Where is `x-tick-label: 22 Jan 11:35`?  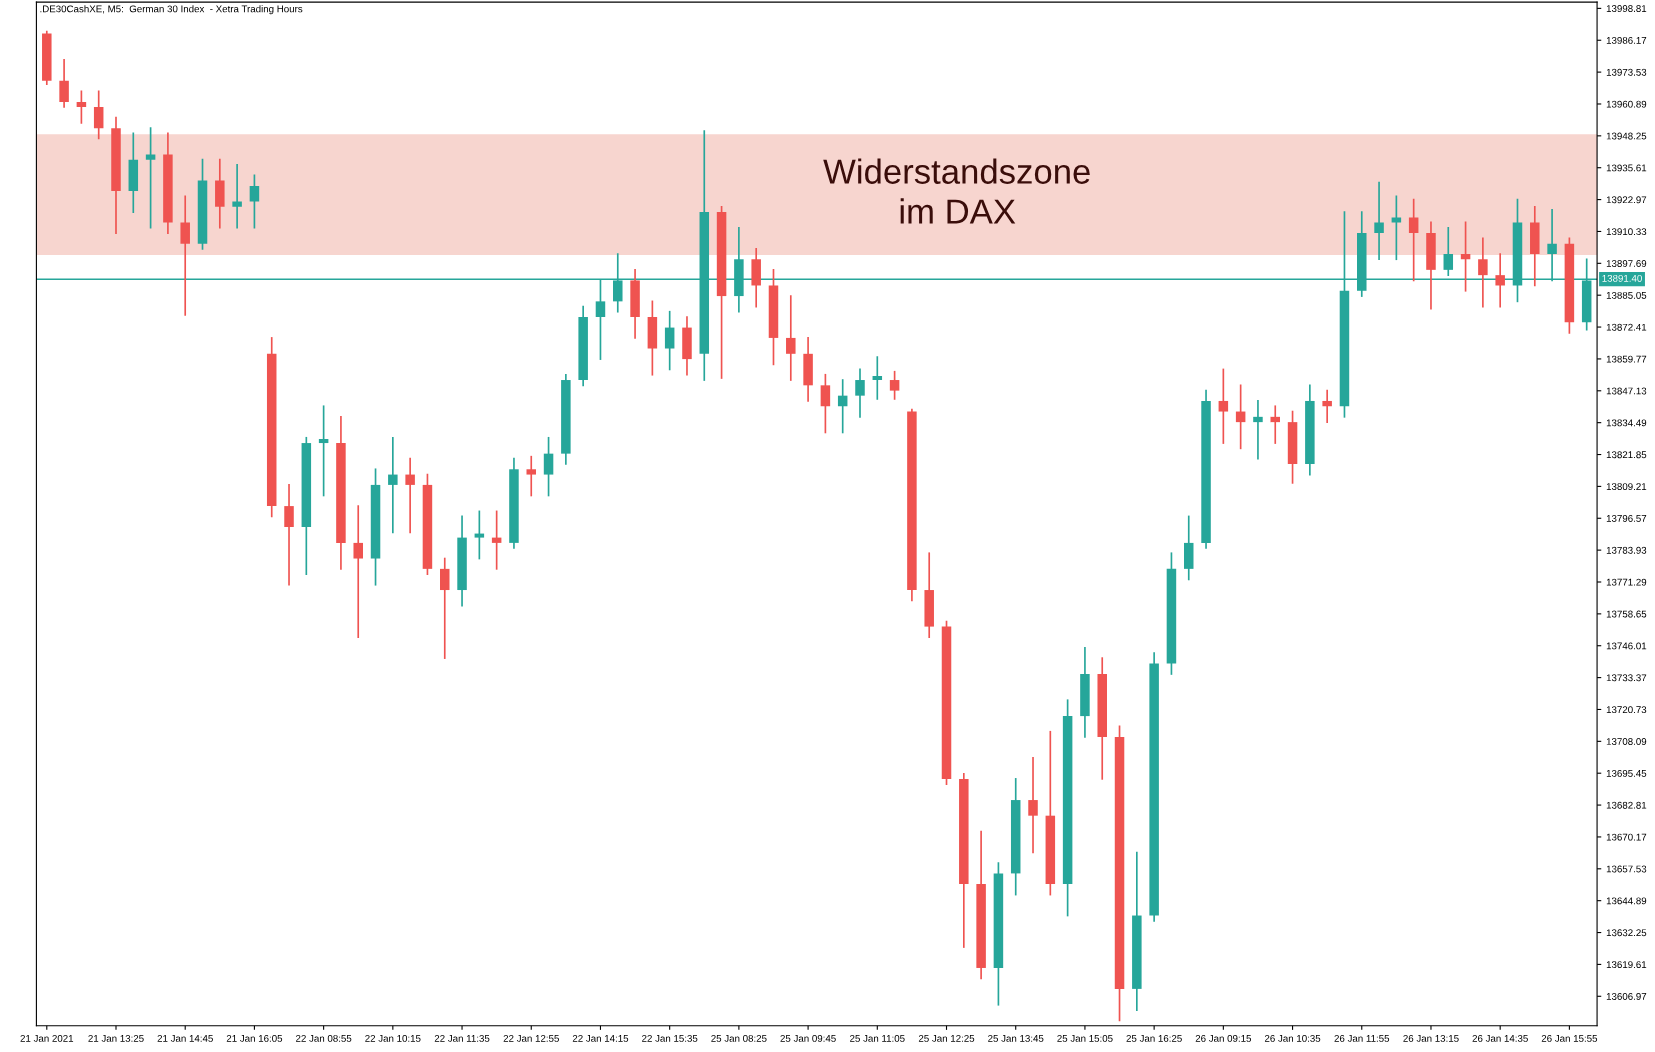
x-tick-label: 22 Jan 11:35 is located at coordinates (462, 1038).